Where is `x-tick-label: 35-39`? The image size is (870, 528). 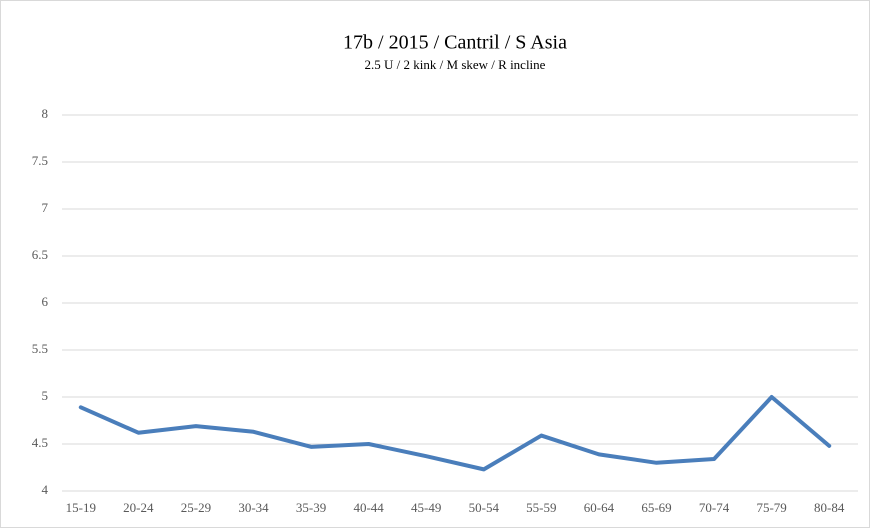 x-tick-label: 35-39 is located at coordinates (311, 507).